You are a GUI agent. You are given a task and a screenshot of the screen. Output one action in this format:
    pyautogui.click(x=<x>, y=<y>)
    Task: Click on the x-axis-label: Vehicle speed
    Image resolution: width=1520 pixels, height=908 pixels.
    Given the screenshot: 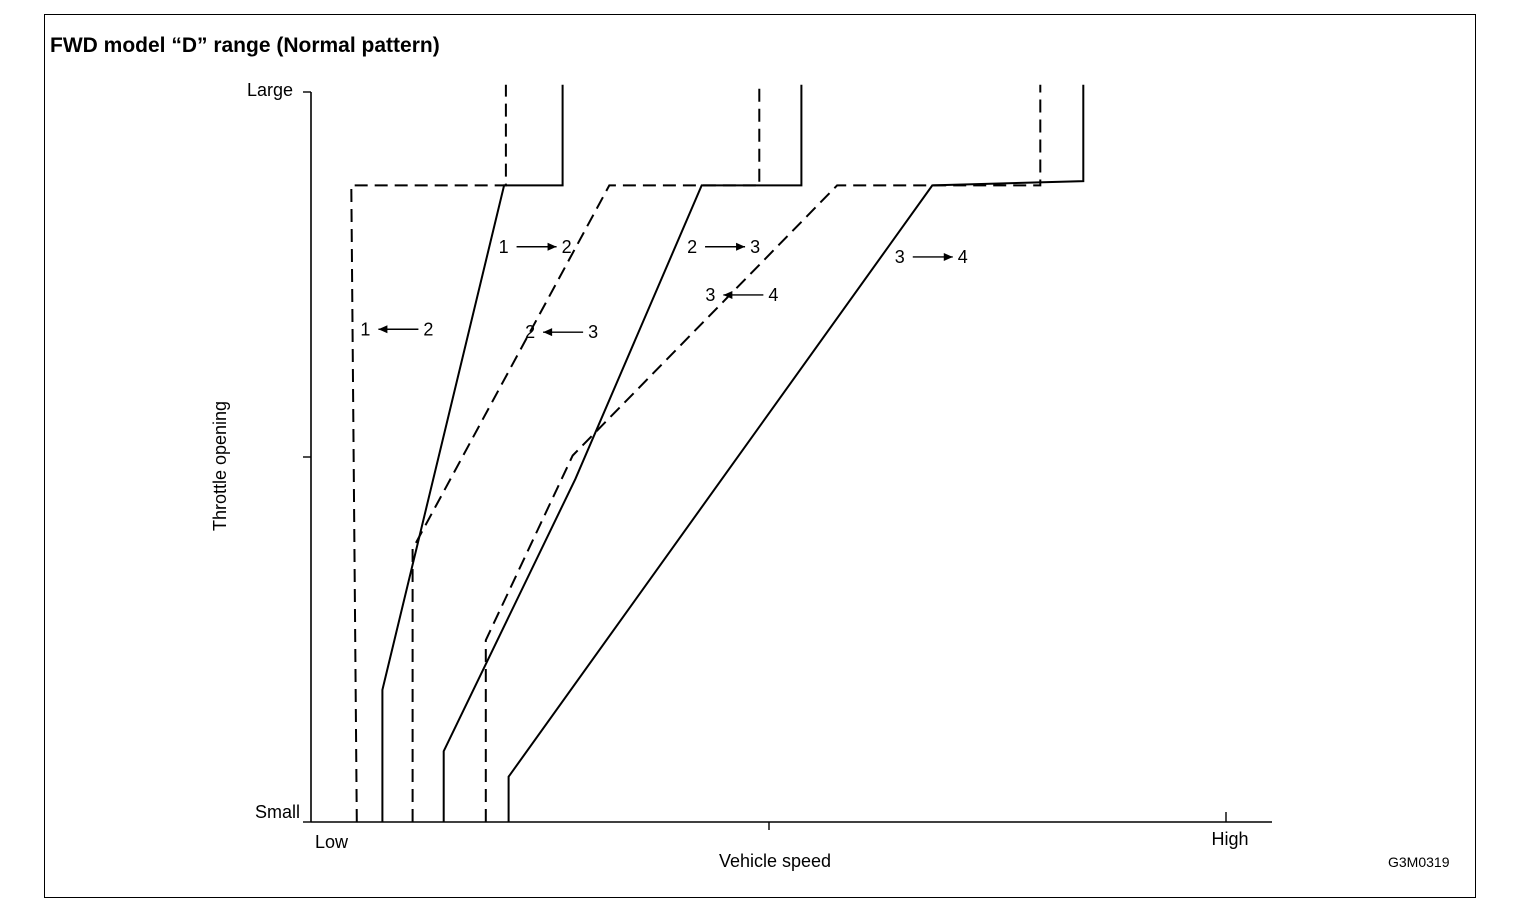 What is the action you would take?
    pyautogui.click(x=775, y=861)
    